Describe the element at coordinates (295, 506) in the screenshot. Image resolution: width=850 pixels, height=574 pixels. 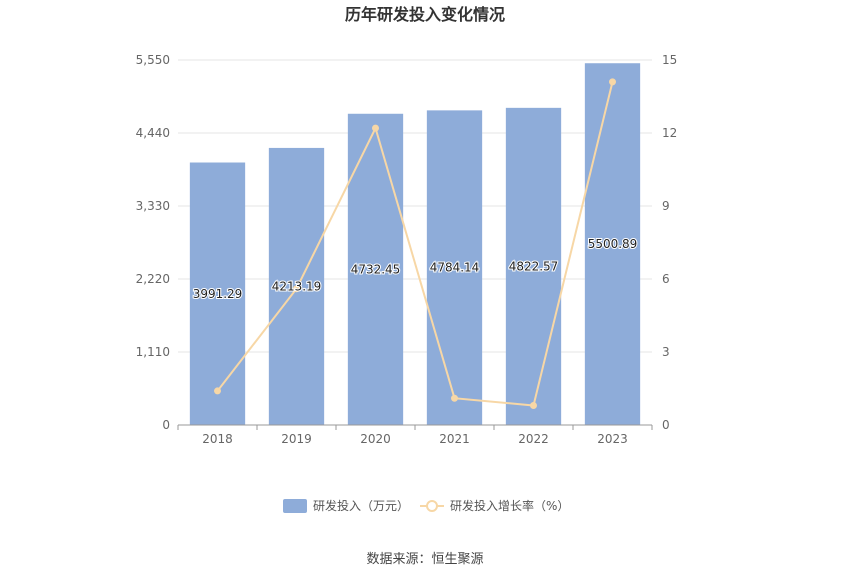
I see `legend-bar-swatch` at that location.